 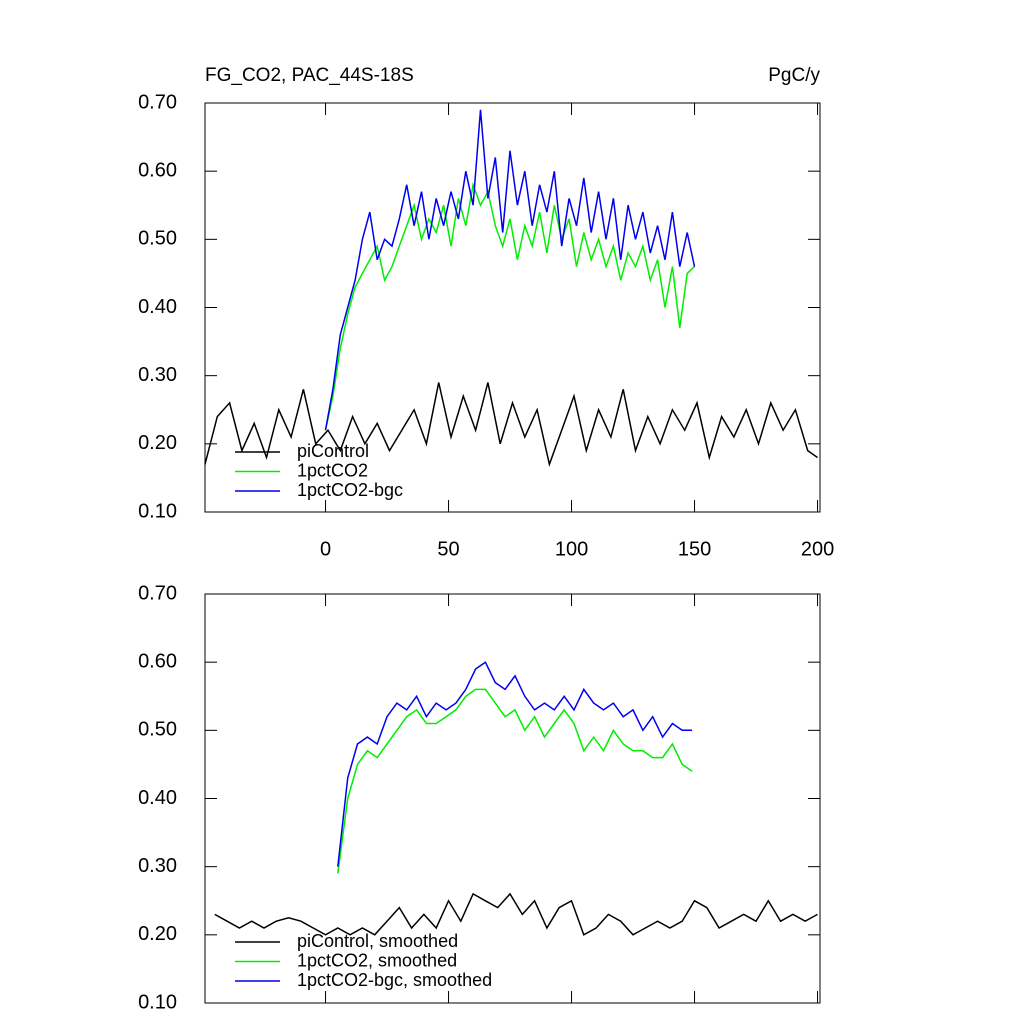 What do you see at coordinates (350, 490) in the screenshot?
I see `legend-label: 1pctCO2-bgc` at bounding box center [350, 490].